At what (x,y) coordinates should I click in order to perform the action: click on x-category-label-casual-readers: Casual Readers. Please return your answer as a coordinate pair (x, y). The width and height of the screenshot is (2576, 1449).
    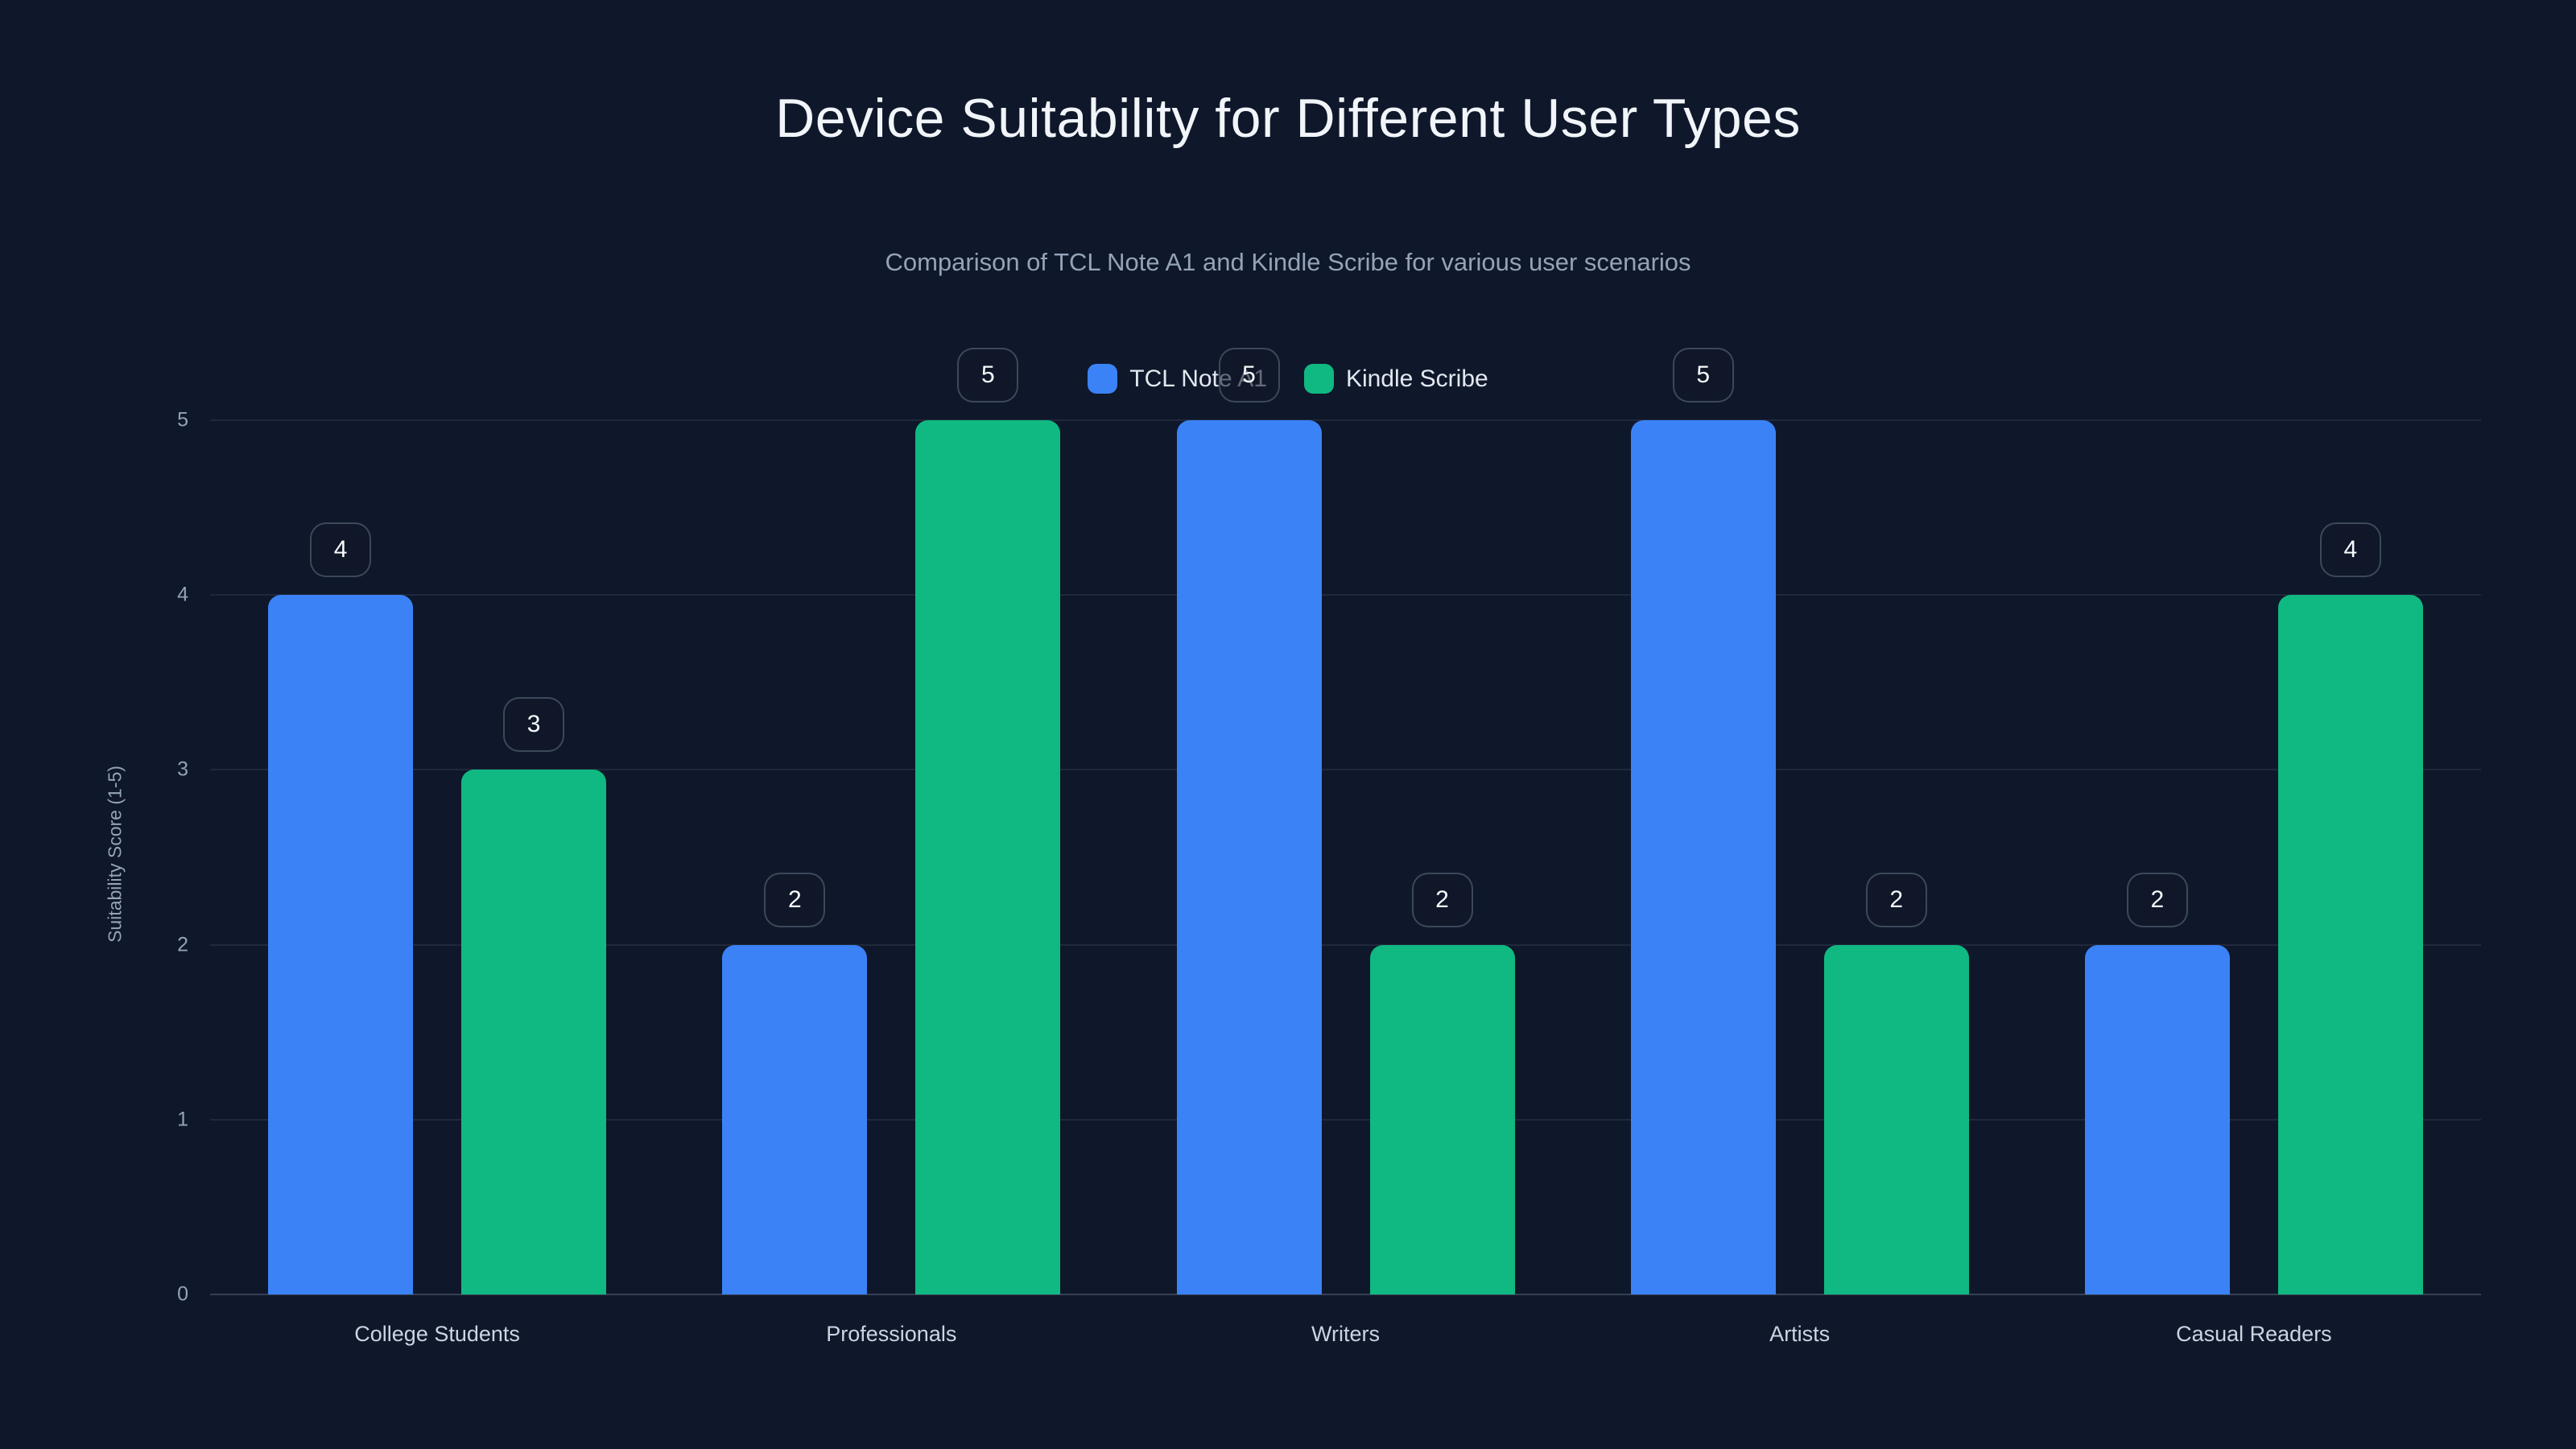
    Looking at the image, I should click on (2254, 1334).